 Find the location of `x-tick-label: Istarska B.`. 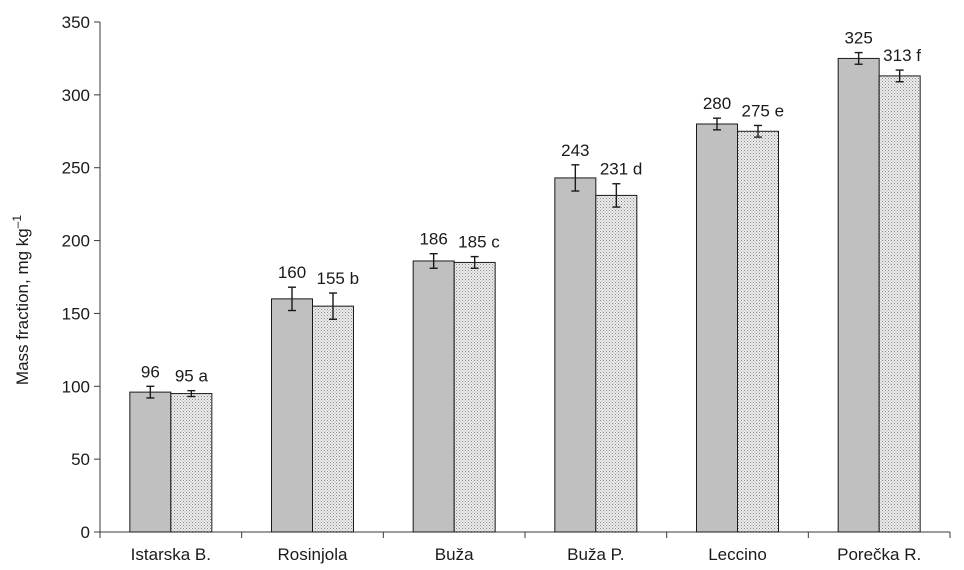

x-tick-label: Istarska B. is located at coordinates (171, 554).